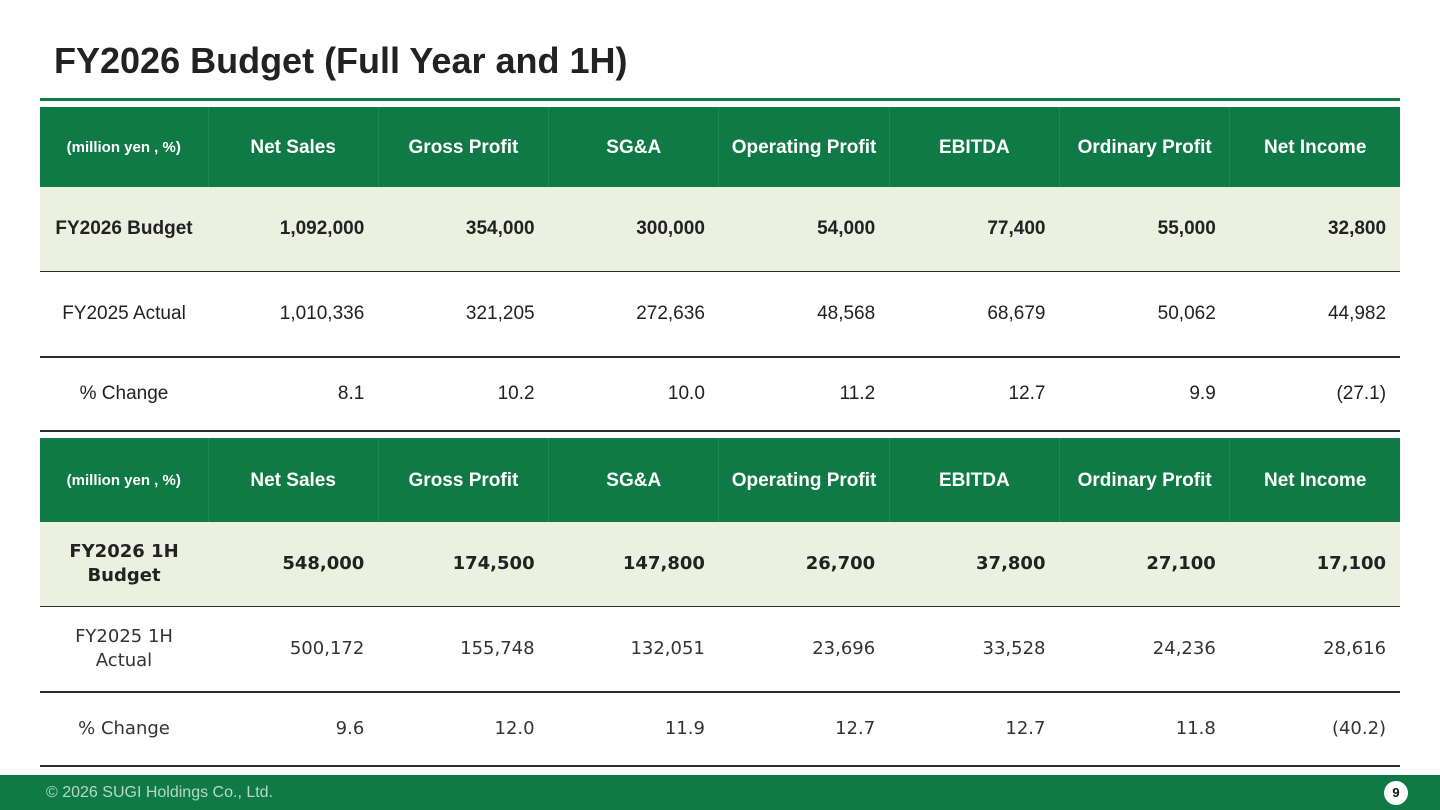  Describe the element at coordinates (1315, 314) in the screenshot. I see `cell-net-income: 44,982` at that location.